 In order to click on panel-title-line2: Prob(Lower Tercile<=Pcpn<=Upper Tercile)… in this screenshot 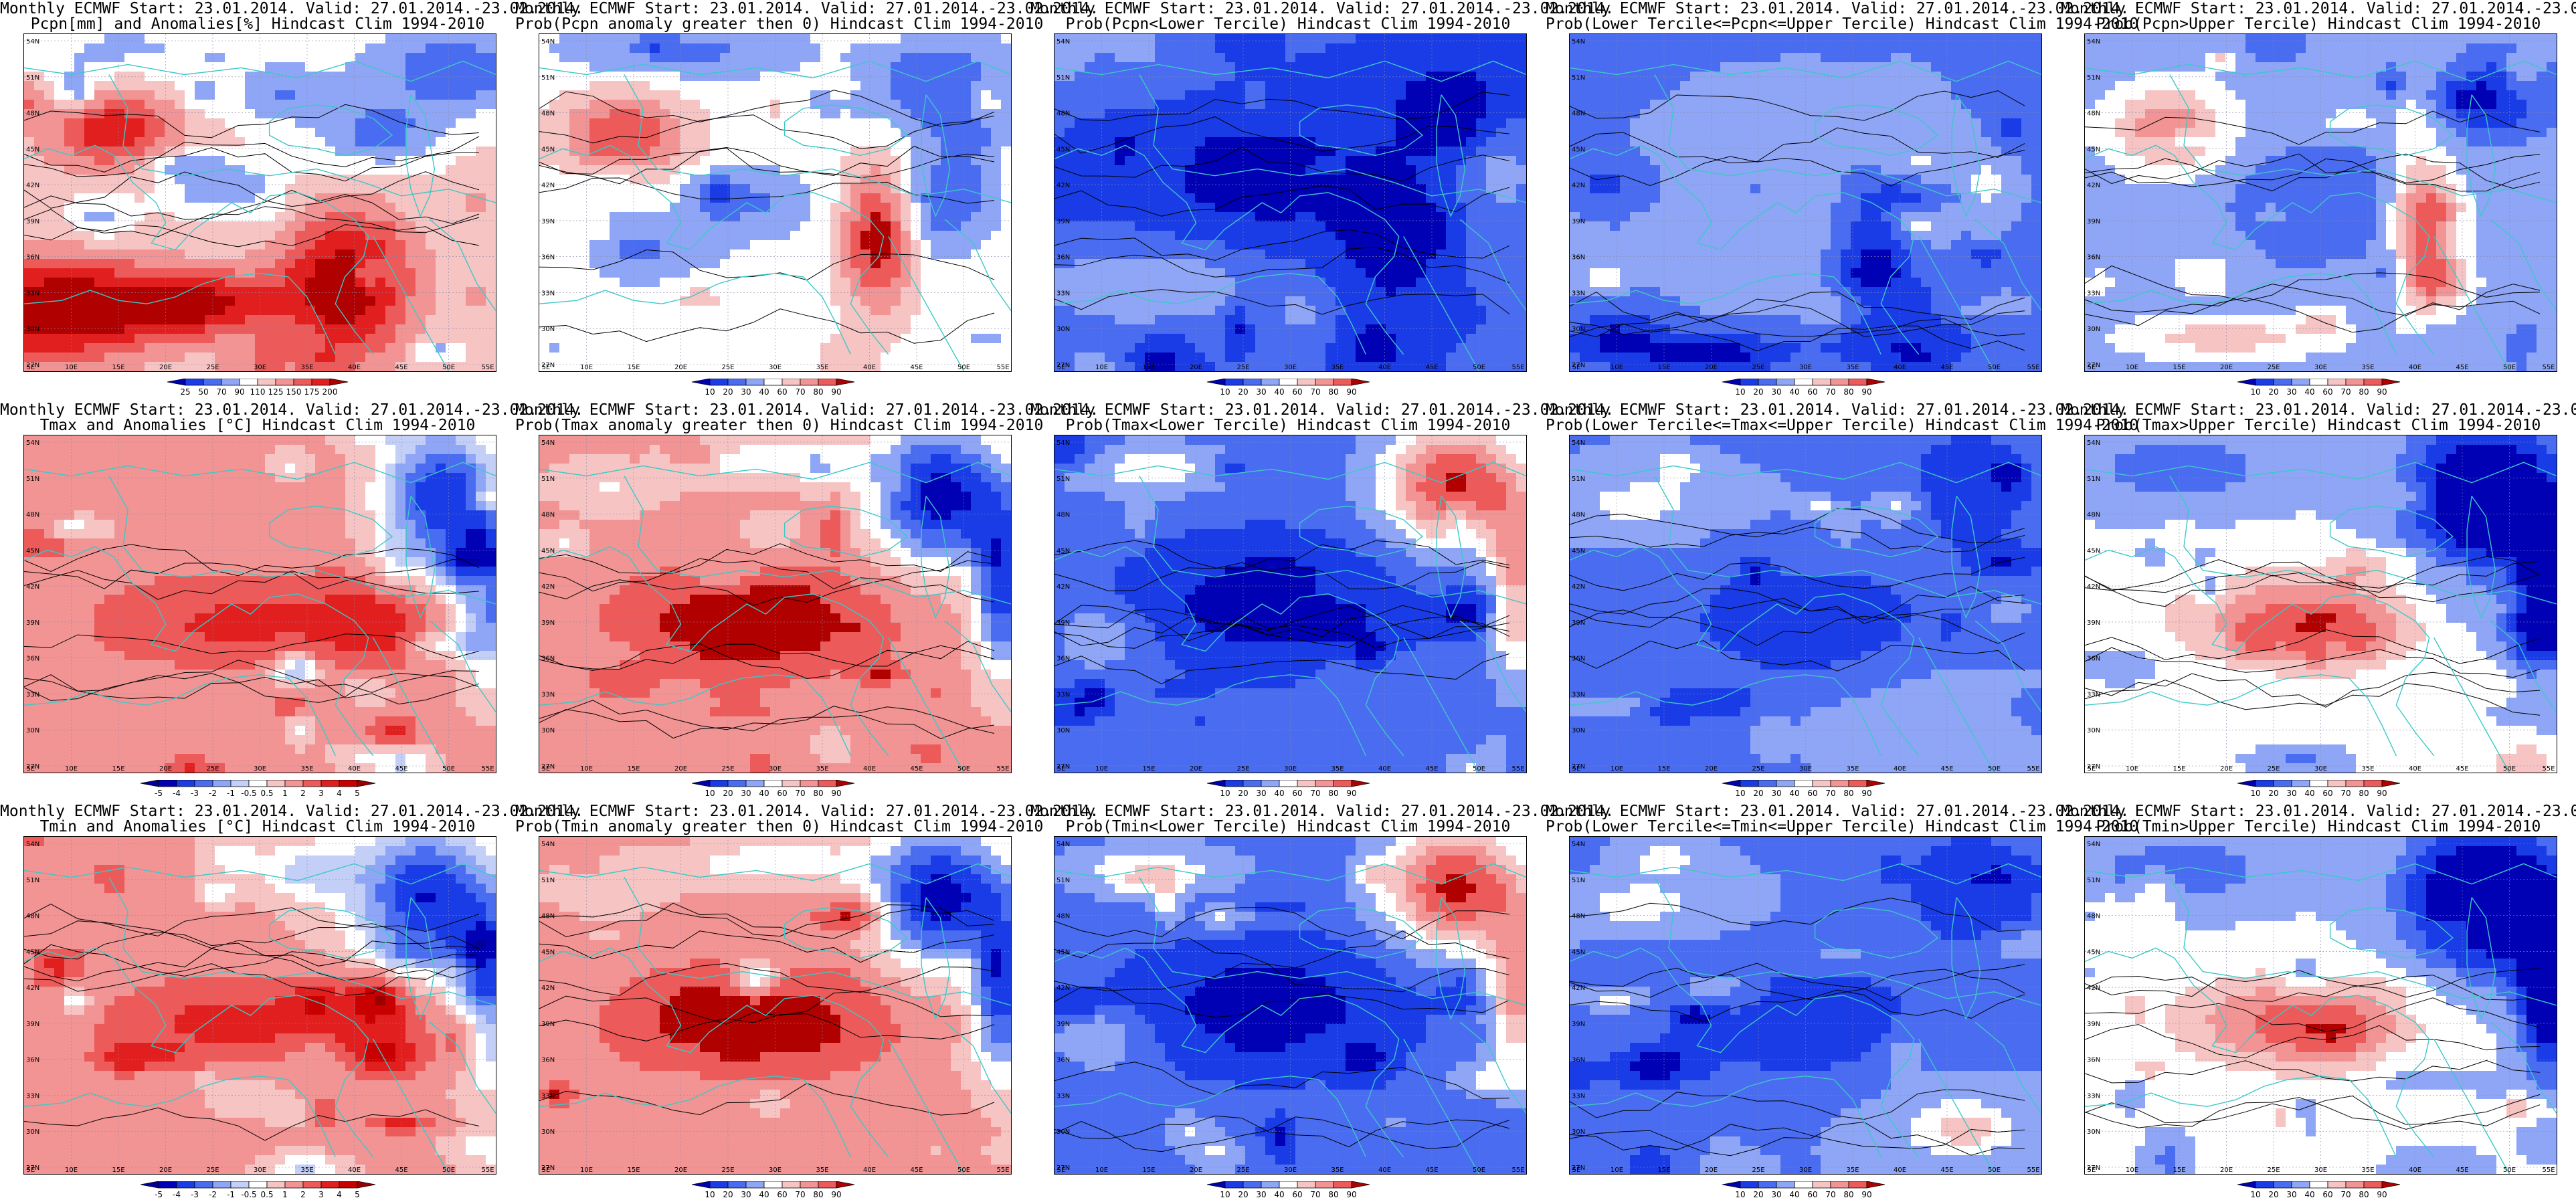, I will do `click(1842, 24)`.